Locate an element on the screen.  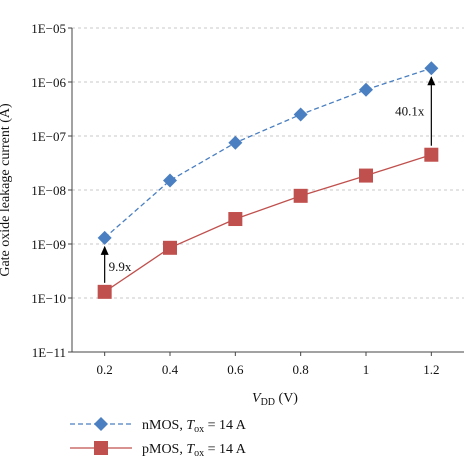
legend-pmos-label: pMOS, Tox = 14 A is located at coordinates (194, 450).